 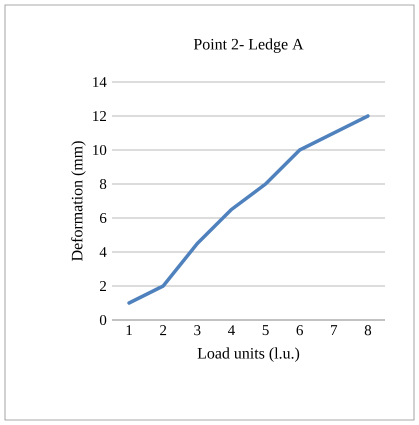 What do you see at coordinates (103, 320) in the screenshot?
I see `y-tick-label: 0` at bounding box center [103, 320].